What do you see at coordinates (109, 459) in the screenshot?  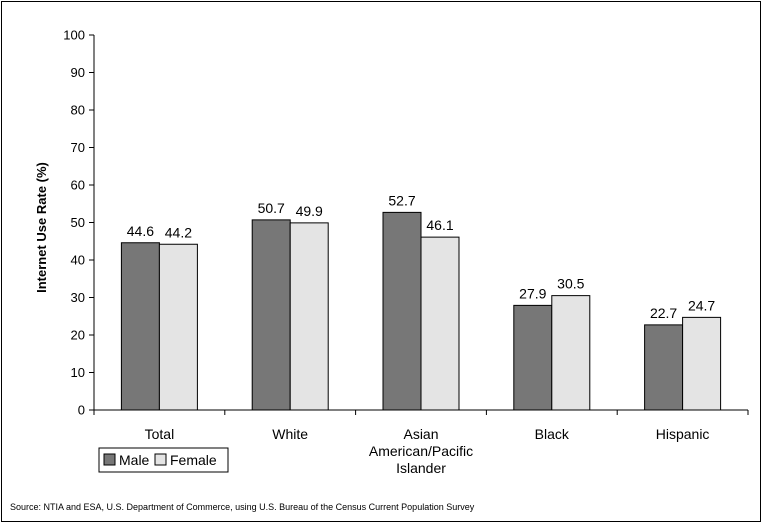 I see `legend-swatch-male` at bounding box center [109, 459].